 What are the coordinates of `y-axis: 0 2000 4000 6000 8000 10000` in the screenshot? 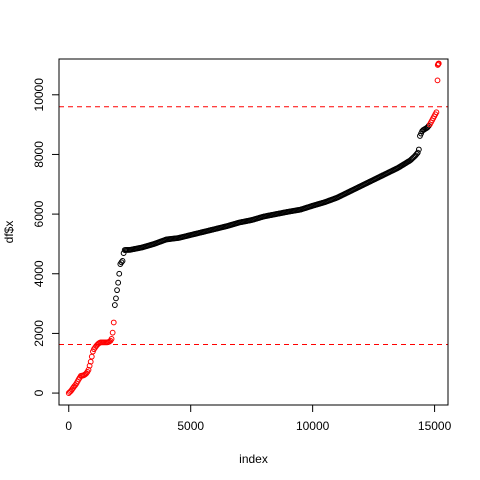 It's located at (46, 237).